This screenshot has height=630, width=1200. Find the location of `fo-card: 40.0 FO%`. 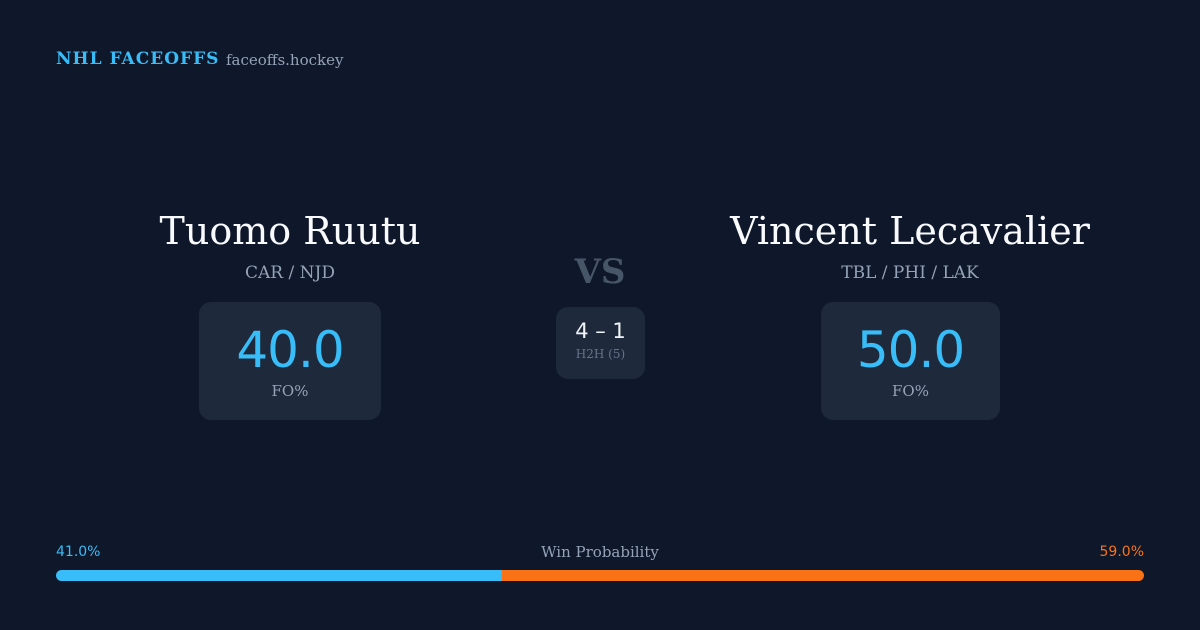

fo-card: 40.0 FO% is located at coordinates (290, 361).